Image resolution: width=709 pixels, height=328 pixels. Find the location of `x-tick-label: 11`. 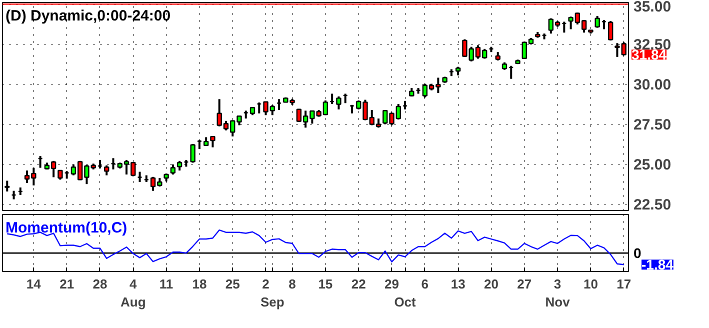

x-tick-label: 11 is located at coordinates (166, 284).